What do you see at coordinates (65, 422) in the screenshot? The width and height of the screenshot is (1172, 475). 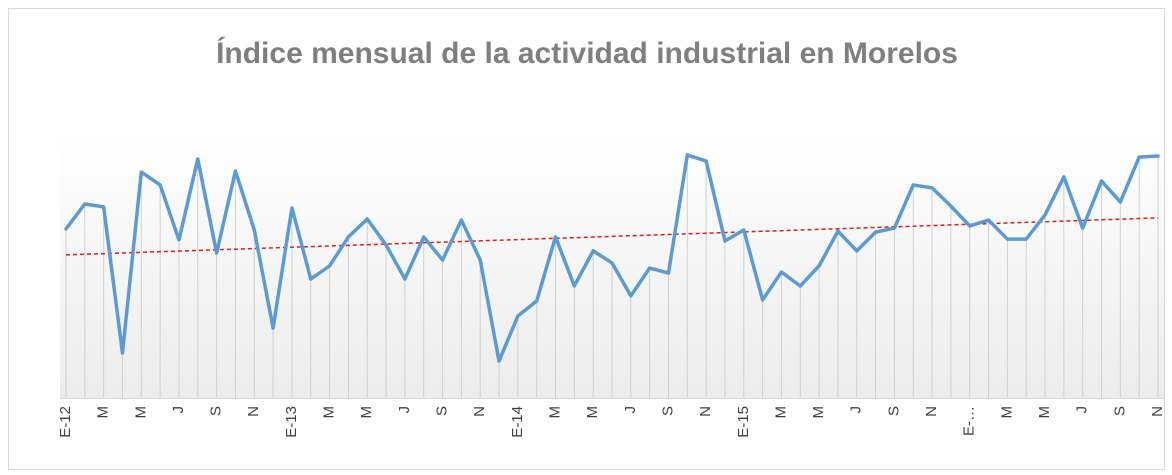 I see `x-tick-label: E-12` at bounding box center [65, 422].